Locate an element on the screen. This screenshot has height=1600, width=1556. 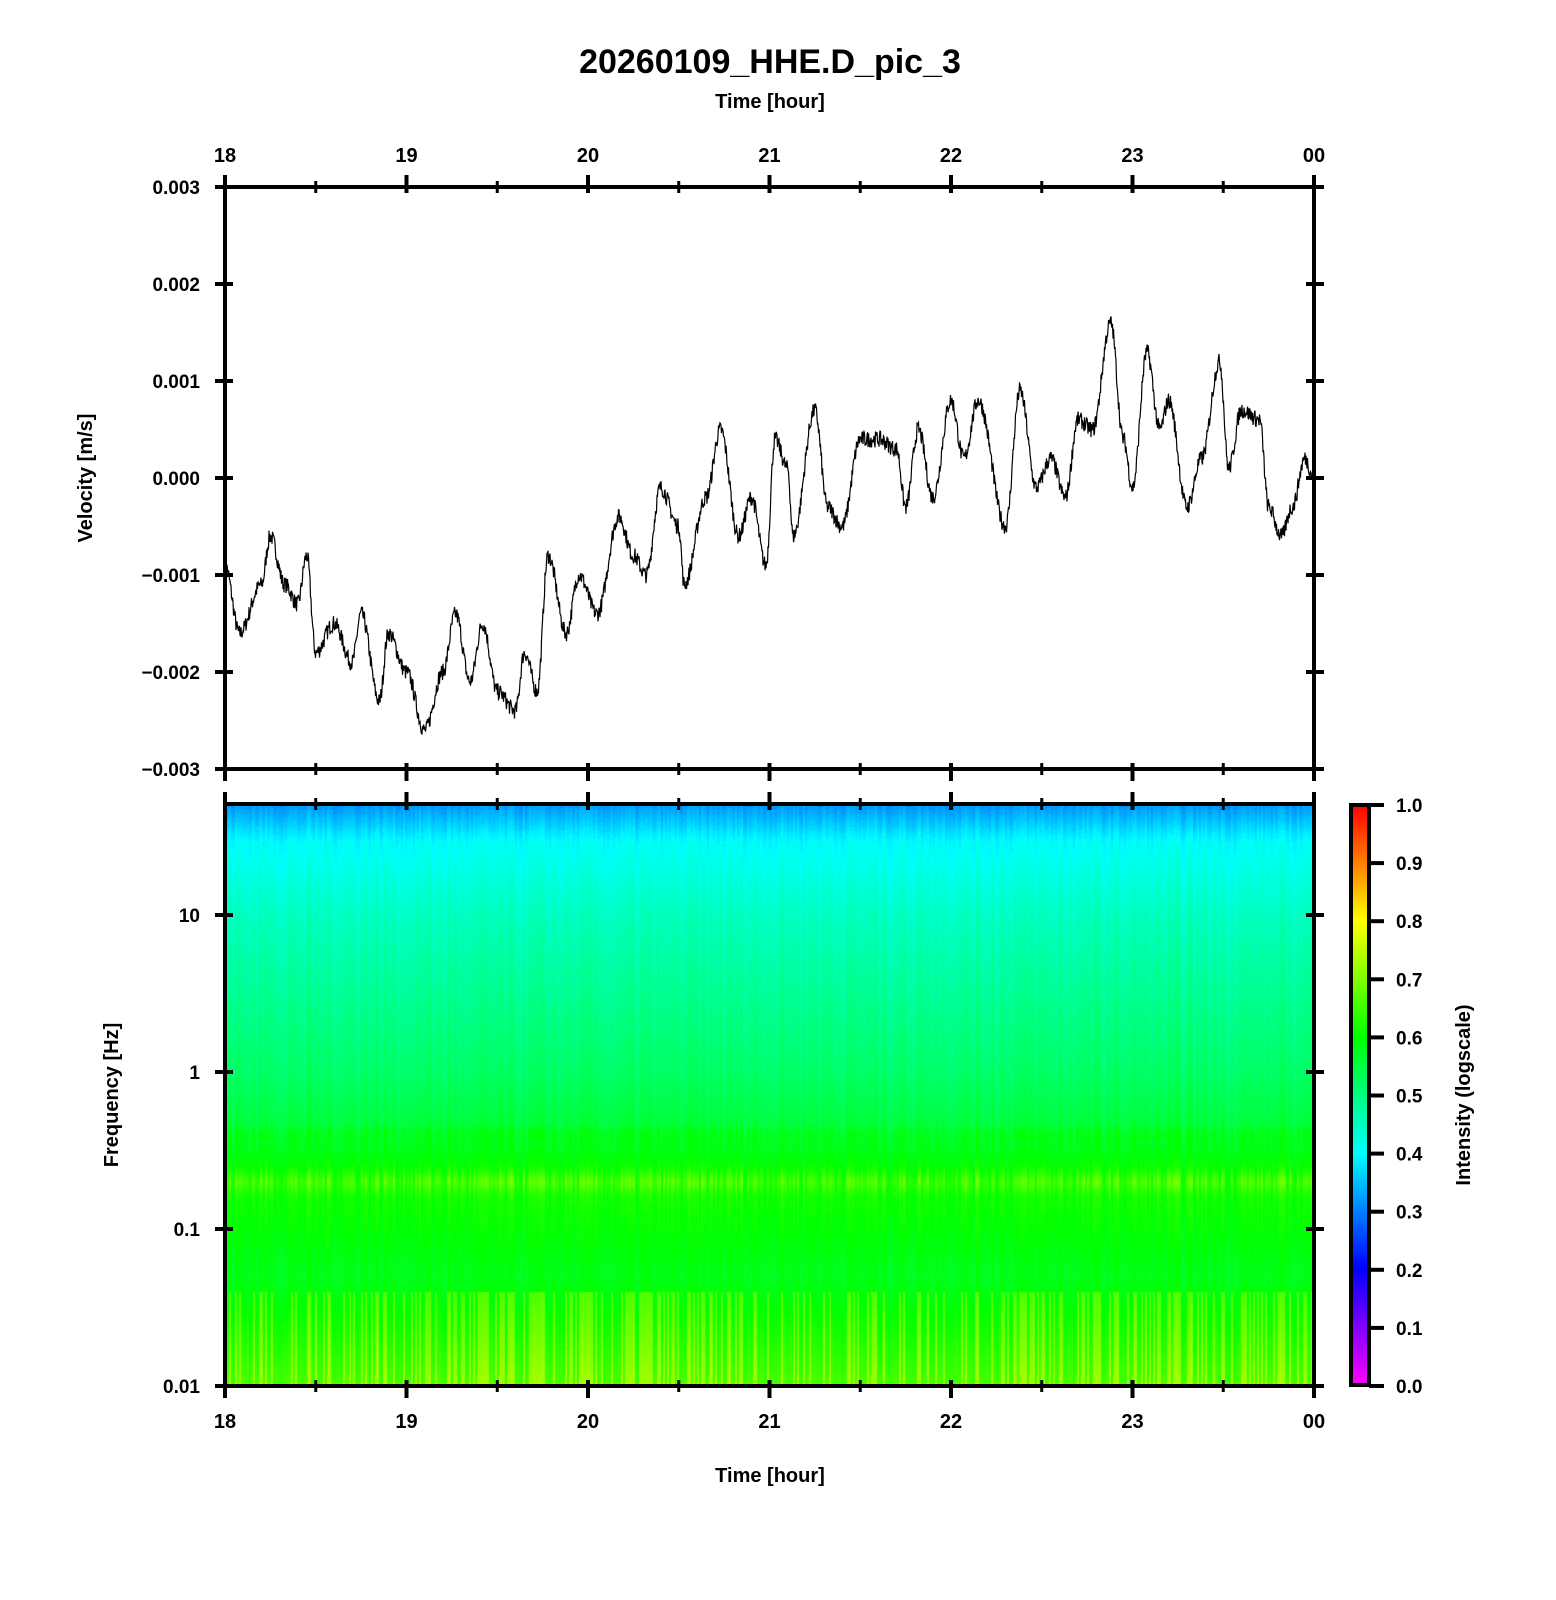
colorbar-tick-label: 0.1 is located at coordinates (1409, 1329).